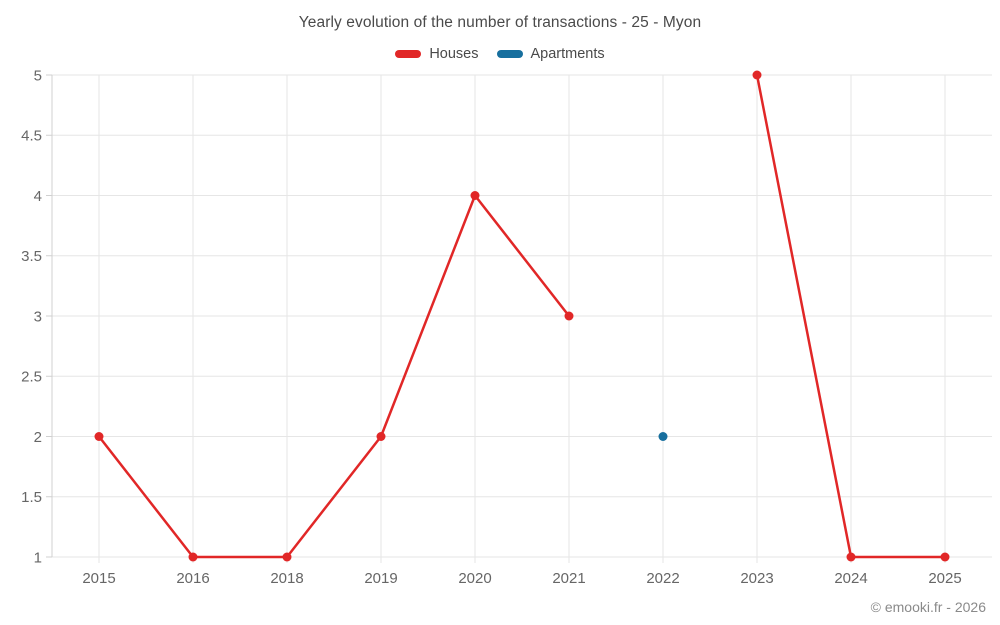  I want to click on chart-legend: Houses Apartments, so click(500, 54).